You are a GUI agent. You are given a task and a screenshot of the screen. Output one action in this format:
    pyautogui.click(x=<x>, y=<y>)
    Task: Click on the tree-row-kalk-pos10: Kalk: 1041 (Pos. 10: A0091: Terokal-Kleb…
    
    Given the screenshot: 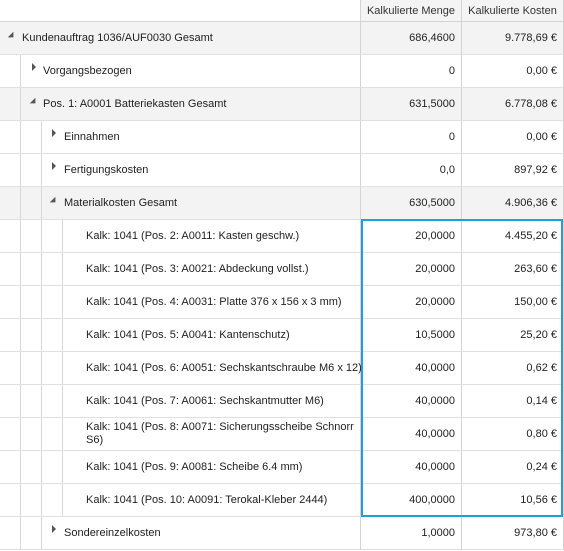 What is the action you would take?
    pyautogui.click(x=282, y=500)
    